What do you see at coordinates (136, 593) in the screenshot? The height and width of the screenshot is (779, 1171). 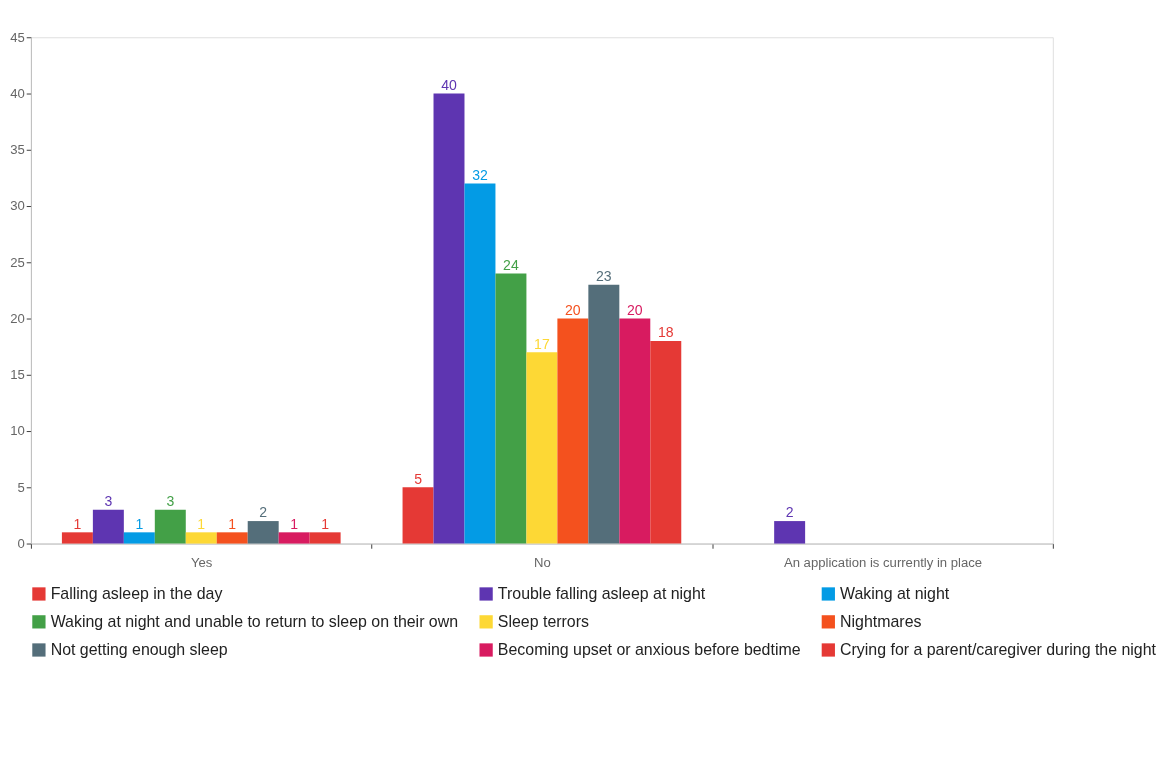 I see `legend-label: Falling asleep in the day` at bounding box center [136, 593].